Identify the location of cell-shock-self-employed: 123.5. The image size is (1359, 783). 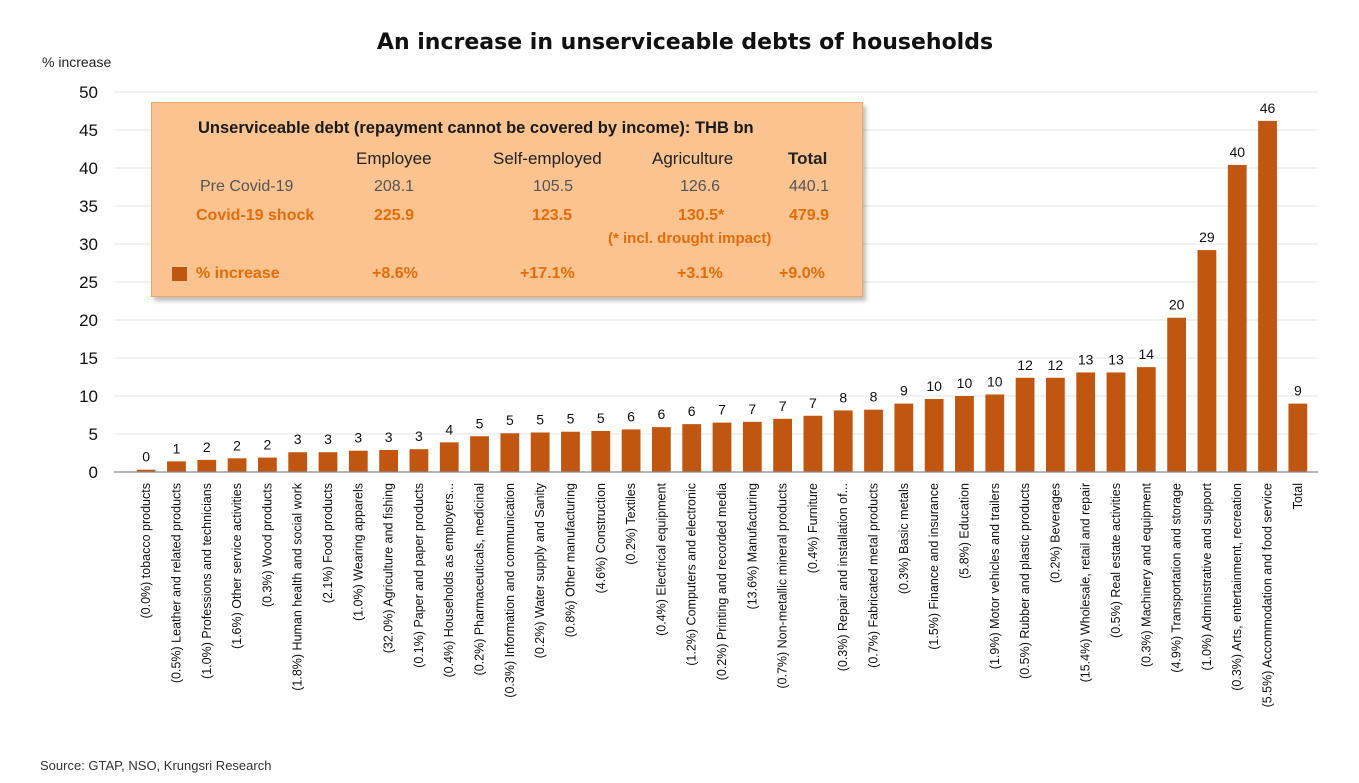
(552, 215).